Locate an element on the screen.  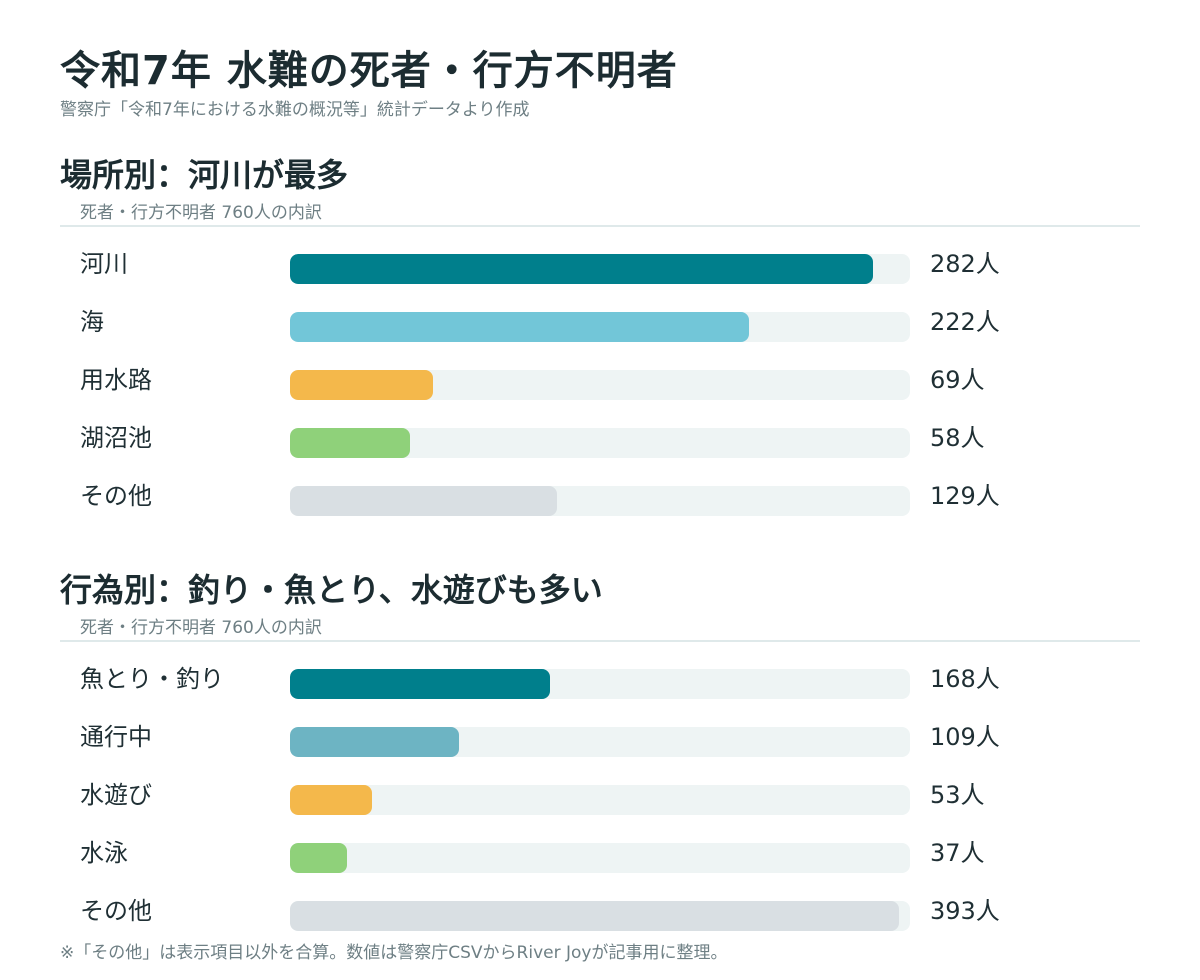
bar-label: 河川 is located at coordinates (104, 264).